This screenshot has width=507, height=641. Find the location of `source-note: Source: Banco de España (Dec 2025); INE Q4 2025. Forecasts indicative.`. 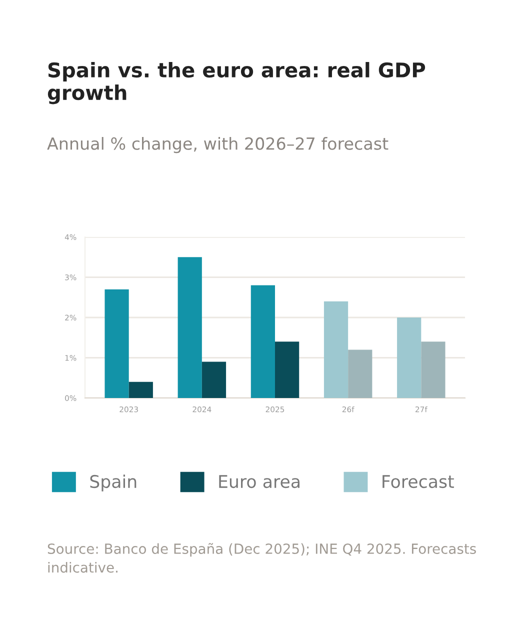

source-note: Source: Banco de España (Dec 2025); INE Q4 2025. Forecasts indicative. is located at coordinates (262, 558).